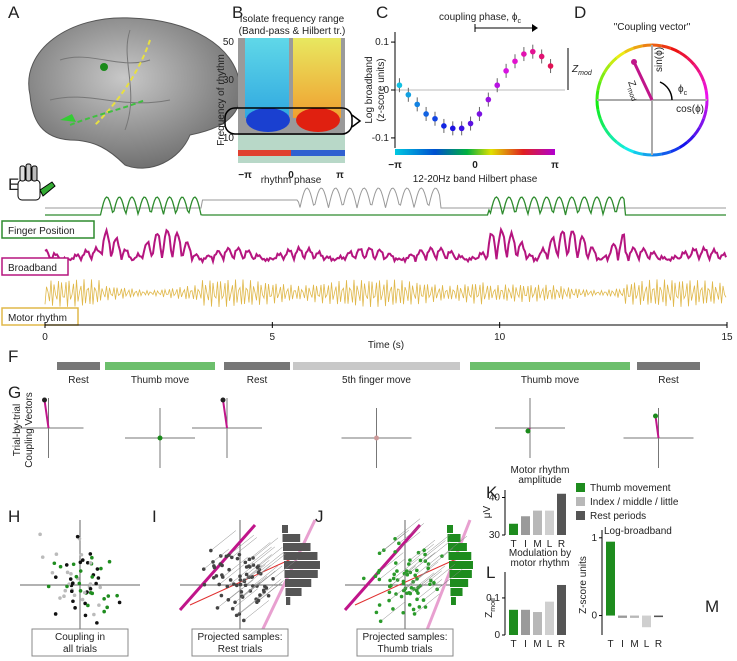 The height and width of the screenshot is (661, 737). What do you see at coordinates (652, 27) in the screenshot?
I see `label: "Coupling vector"` at bounding box center [652, 27].